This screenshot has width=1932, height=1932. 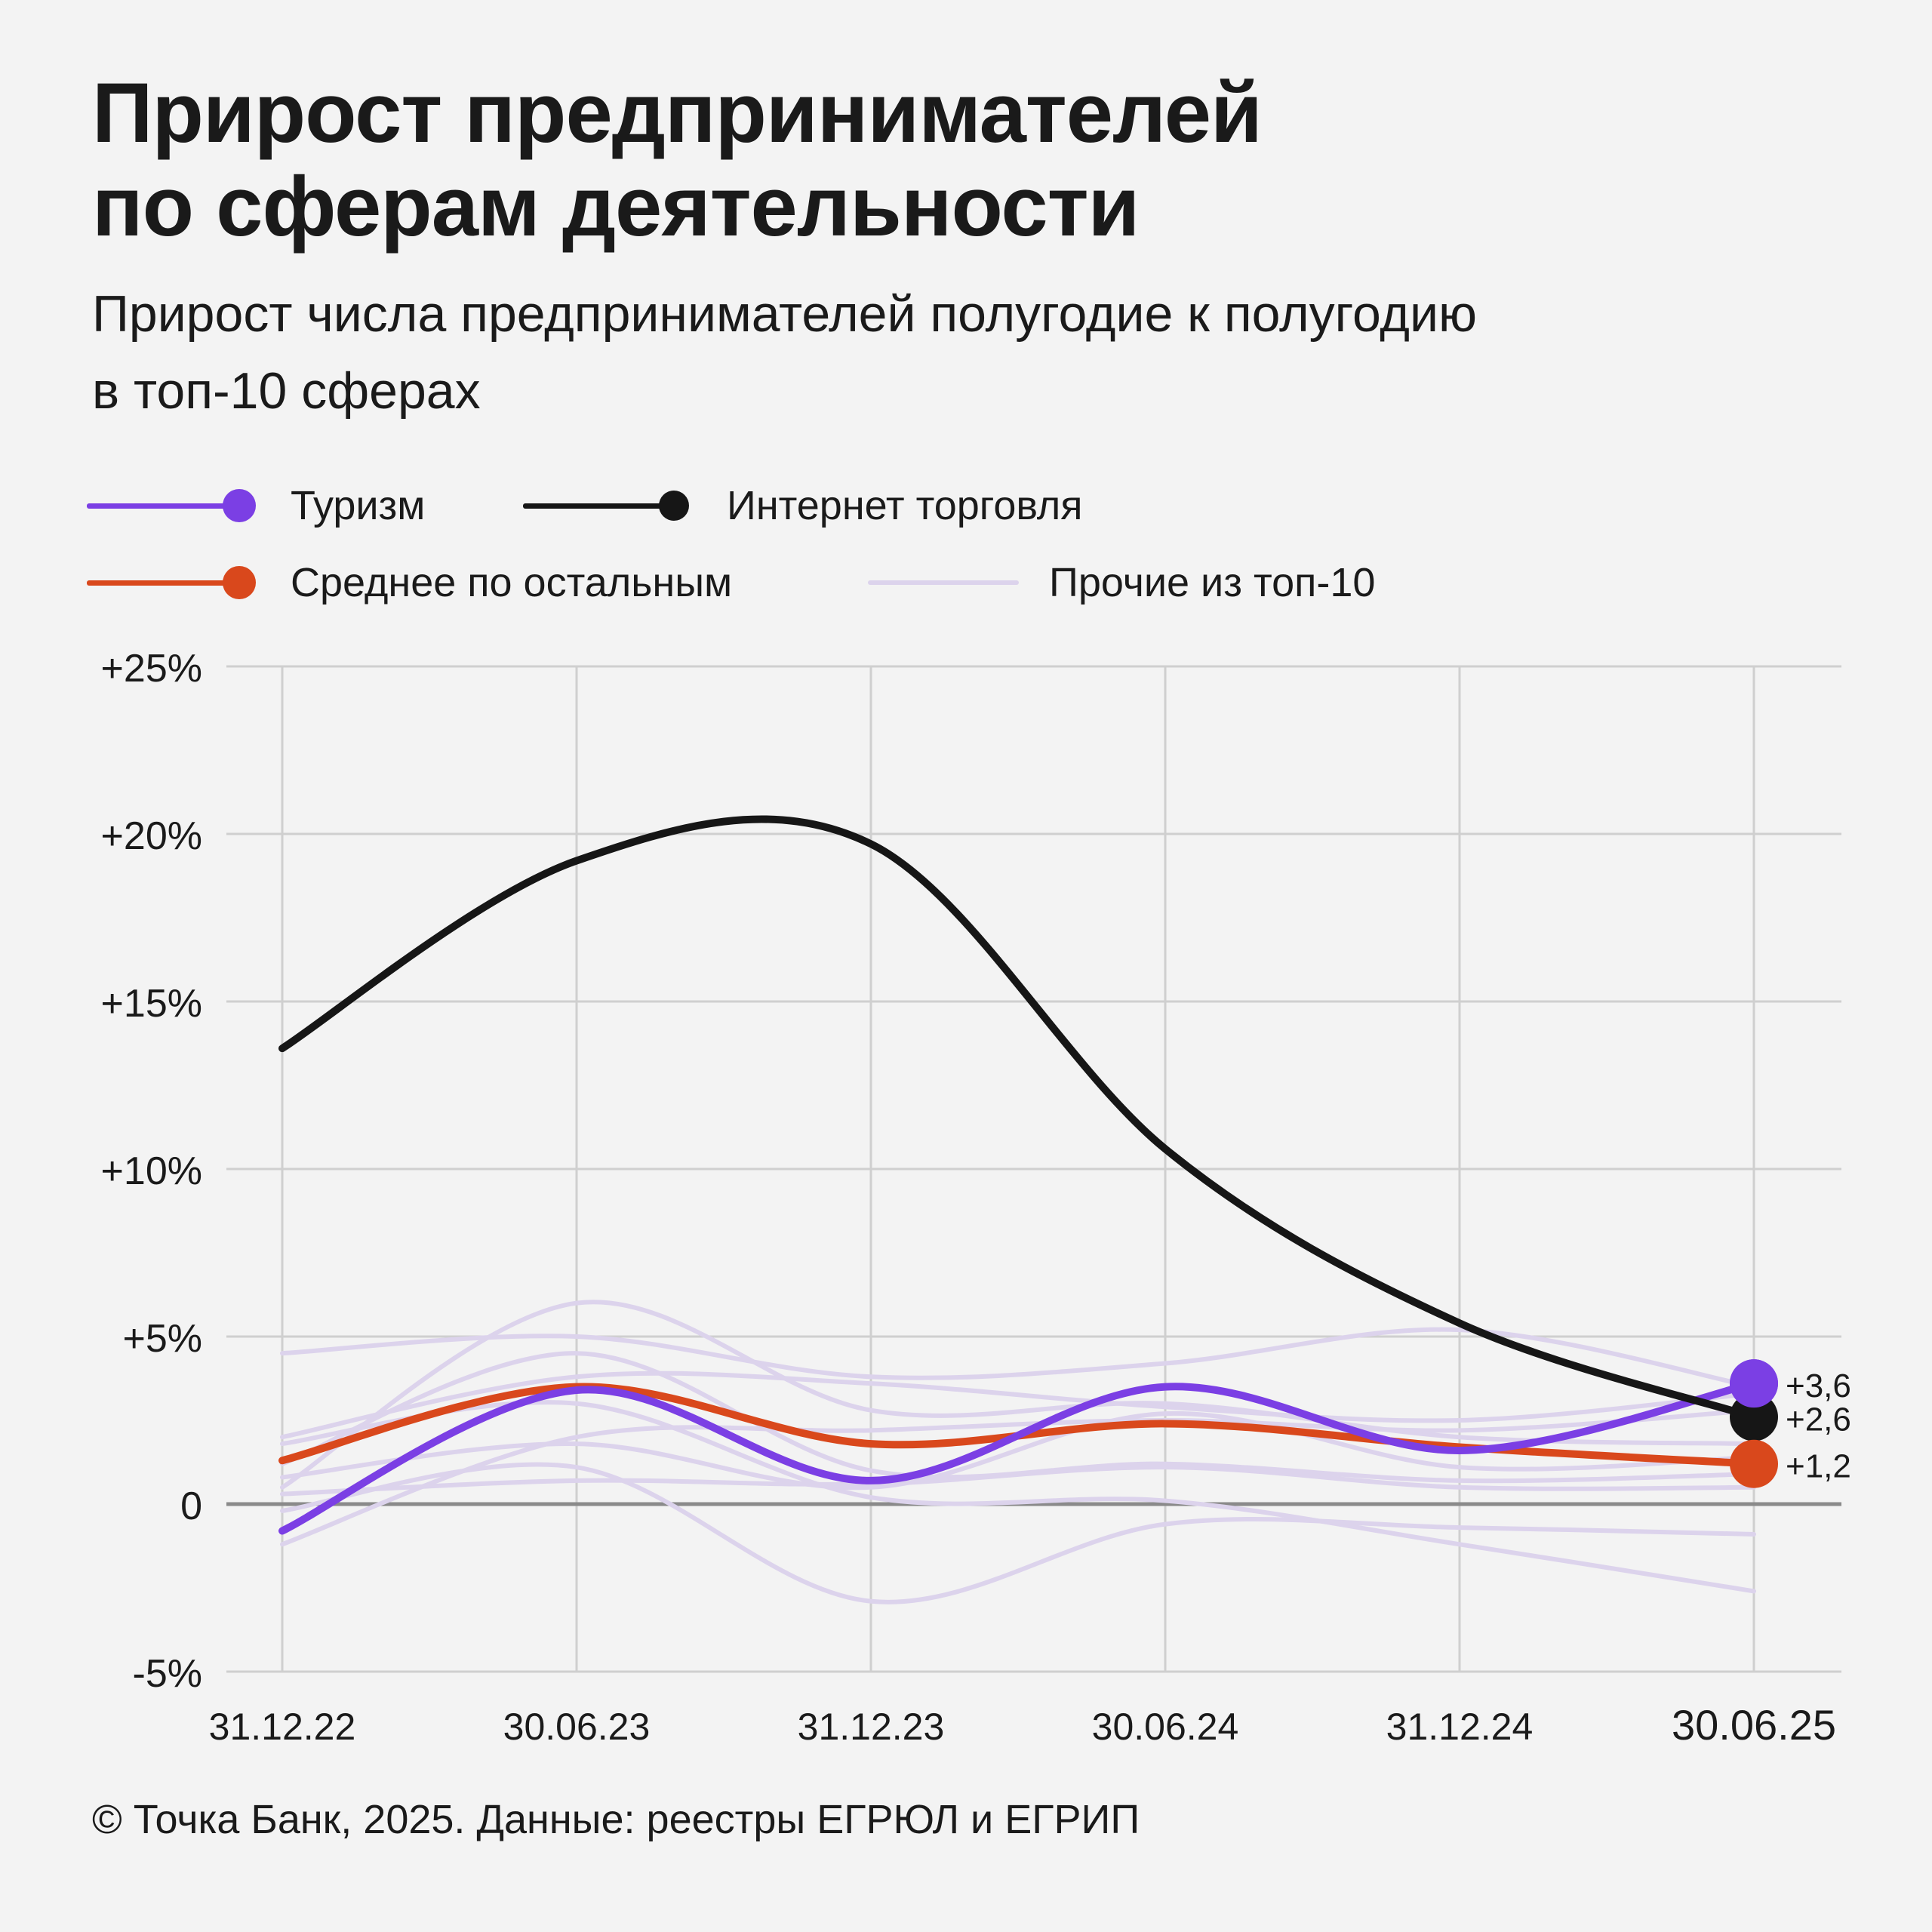 I want to click on x-tick-label: 31.12.24, so click(x=1460, y=1727).